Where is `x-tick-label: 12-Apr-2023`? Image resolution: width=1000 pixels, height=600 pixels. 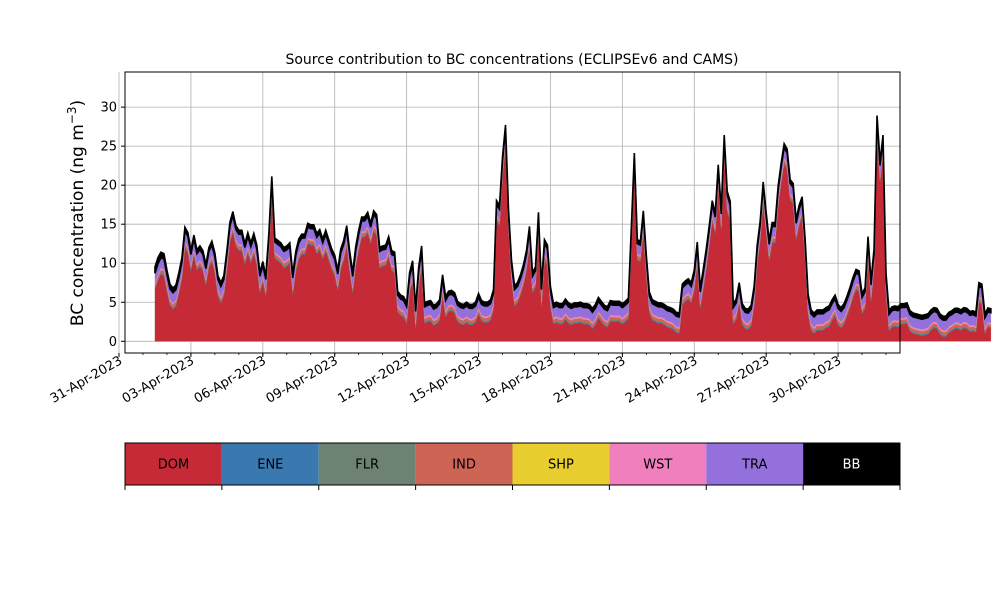
x-tick-label: 12-Apr-2023 is located at coordinates (374, 379).